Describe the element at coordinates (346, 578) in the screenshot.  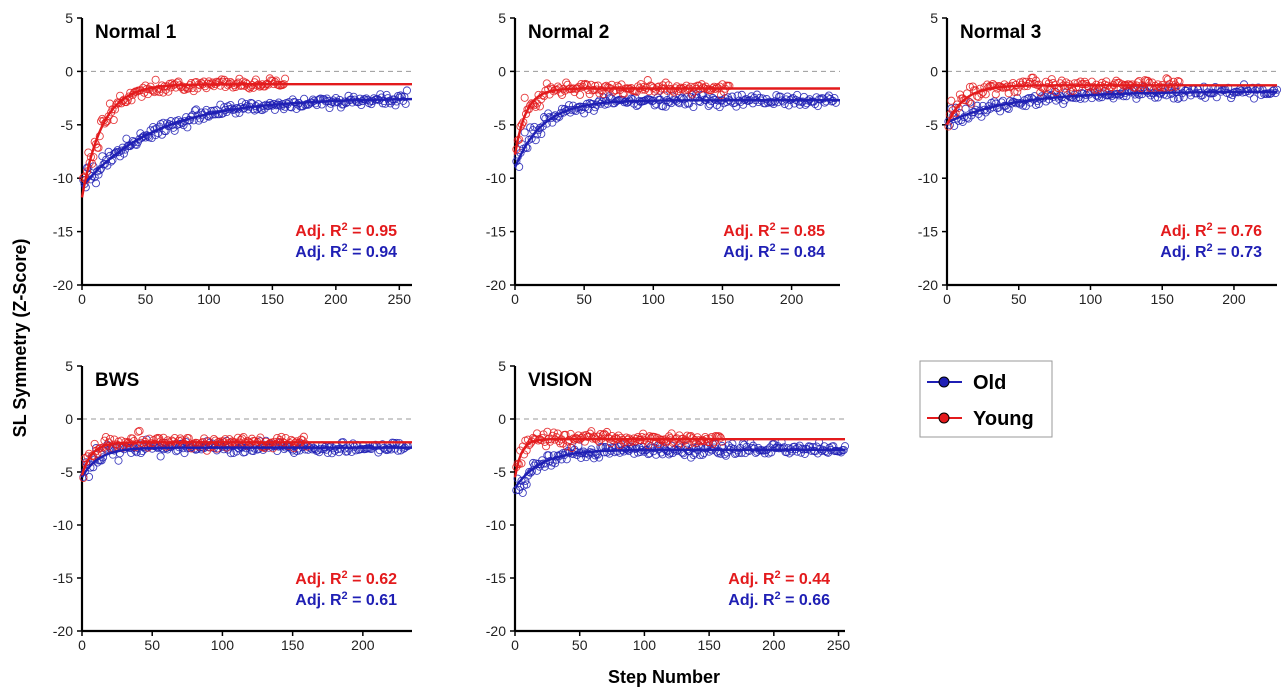
I see `r-squared-annotation: Adj. R2 = 0.62` at that location.